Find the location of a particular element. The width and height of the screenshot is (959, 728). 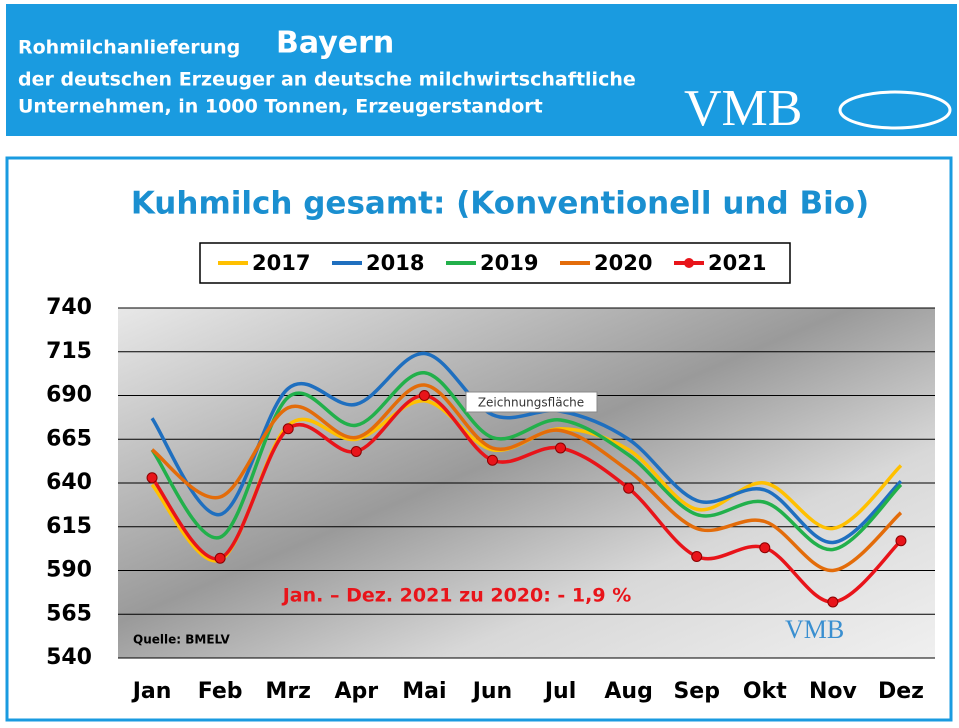

x-tick-label: Okt is located at coordinates (765, 691).